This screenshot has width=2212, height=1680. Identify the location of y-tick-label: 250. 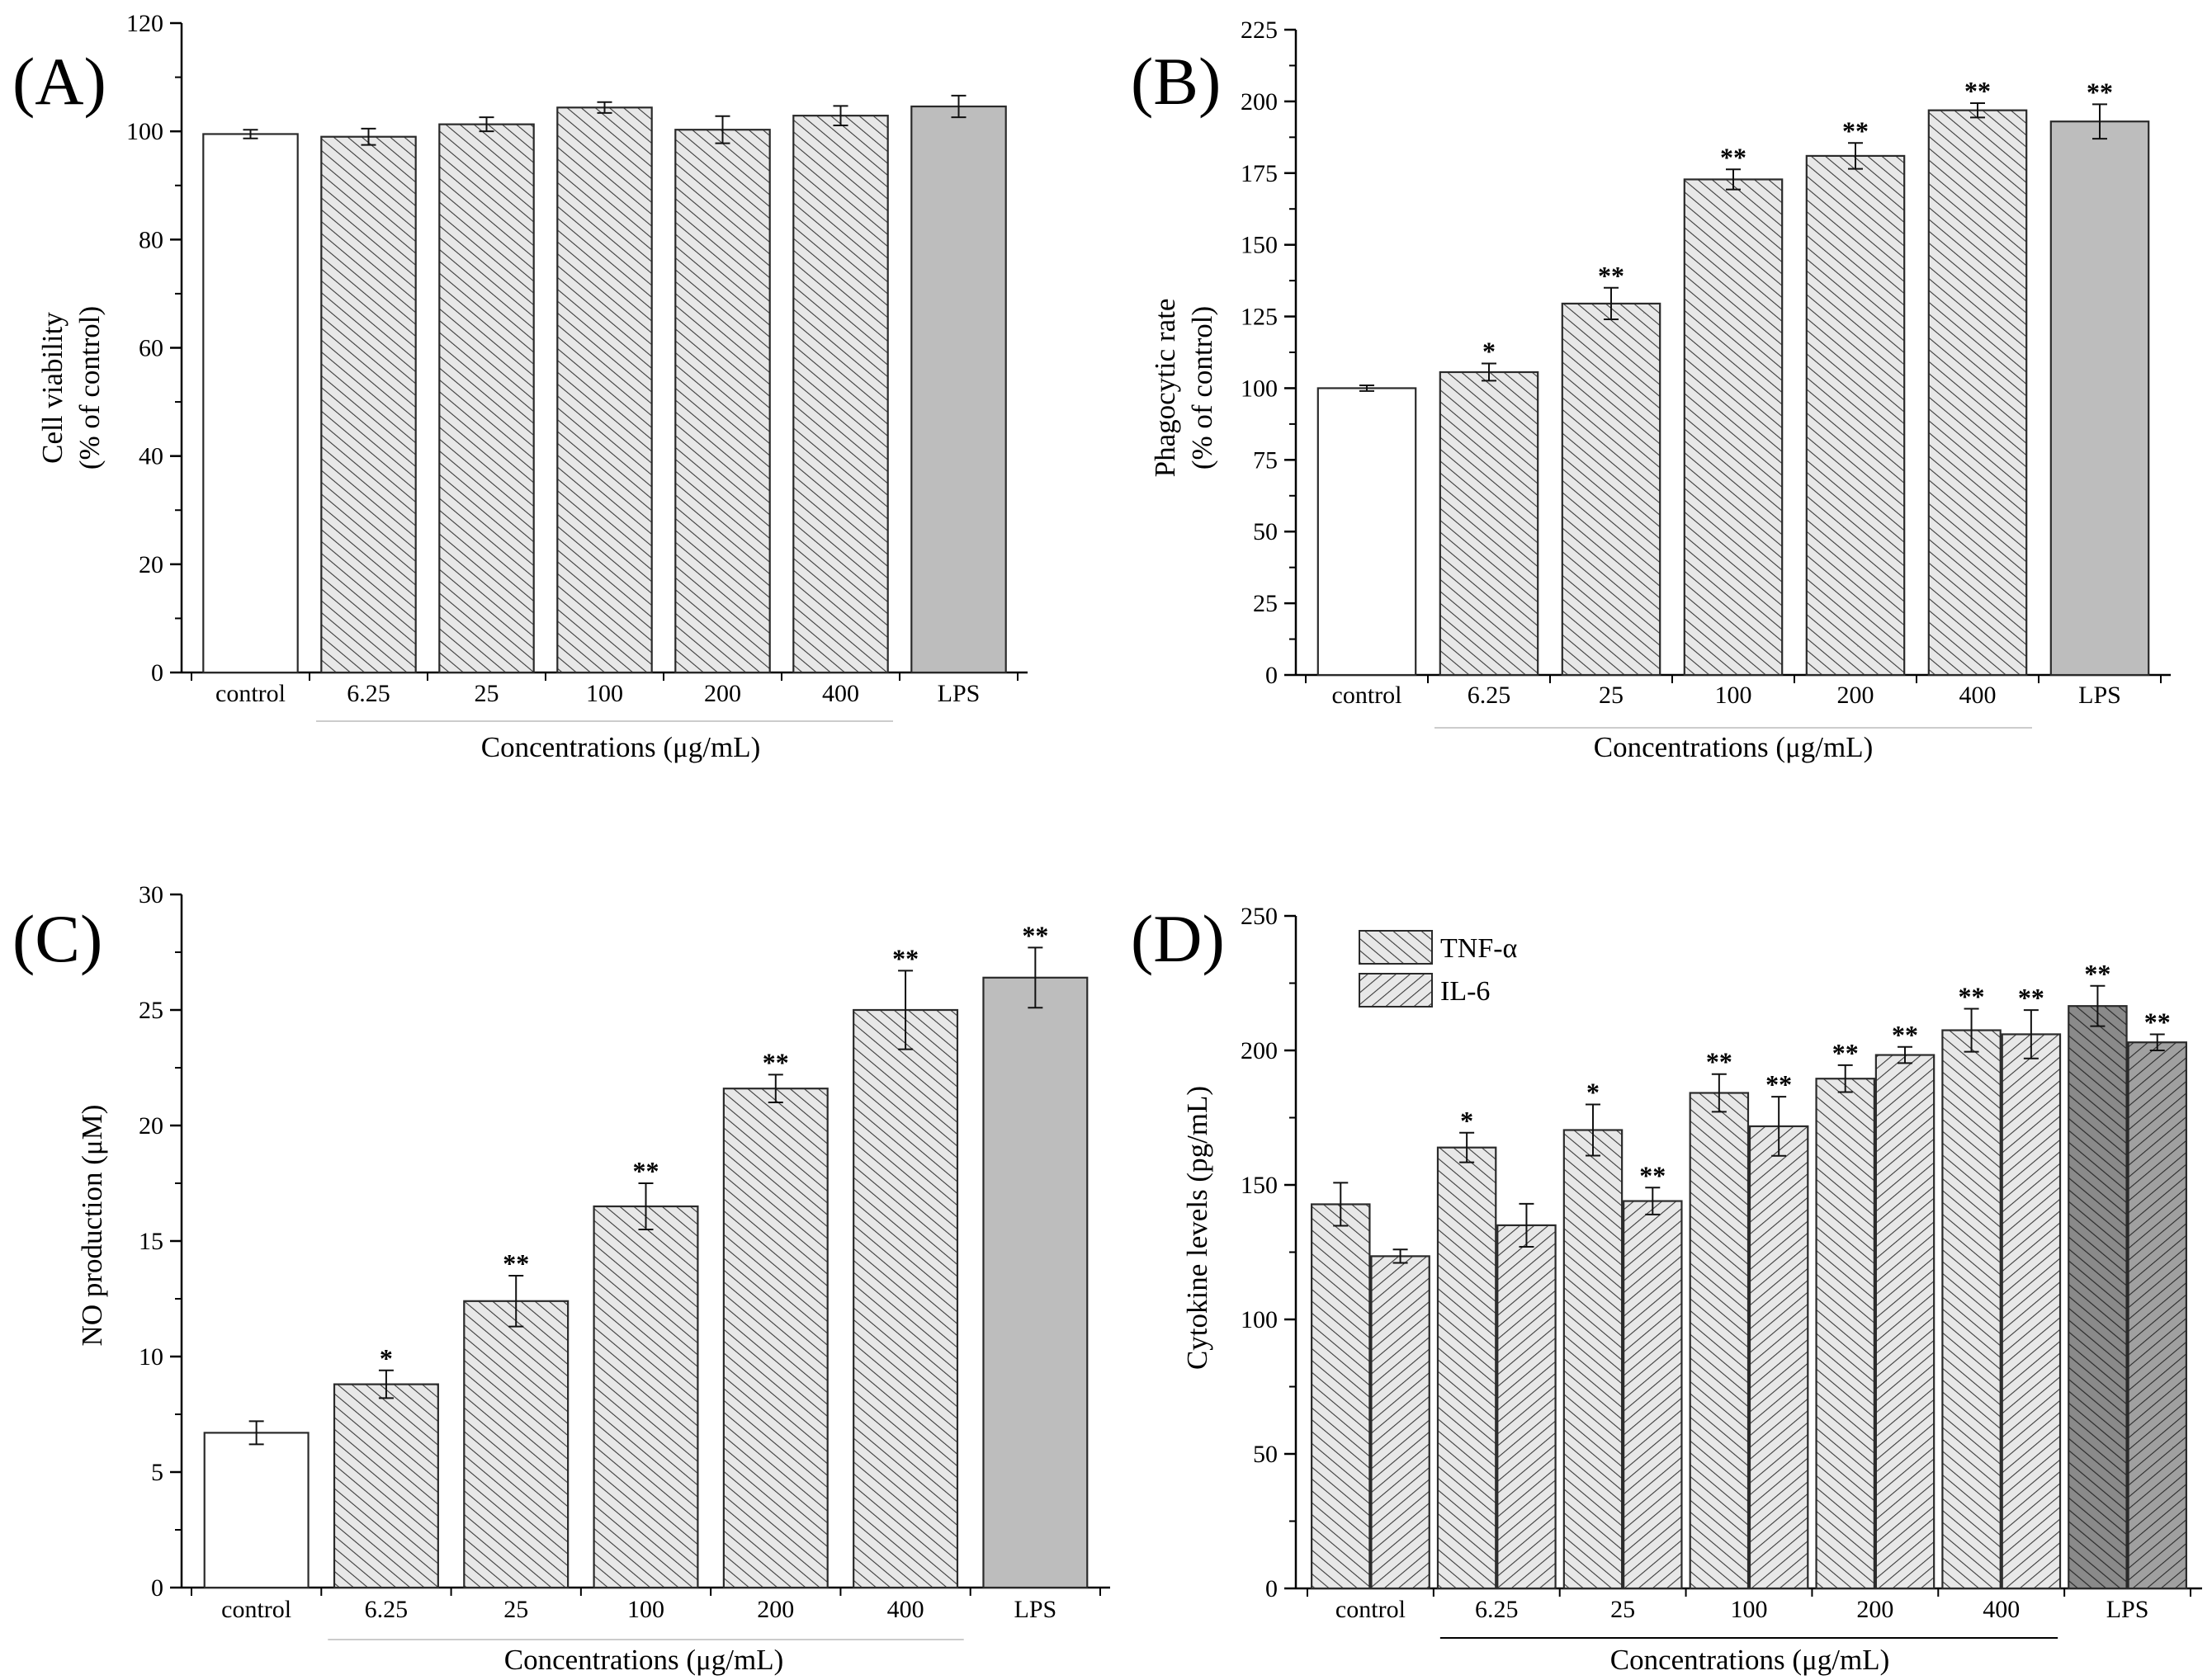
(1259, 916).